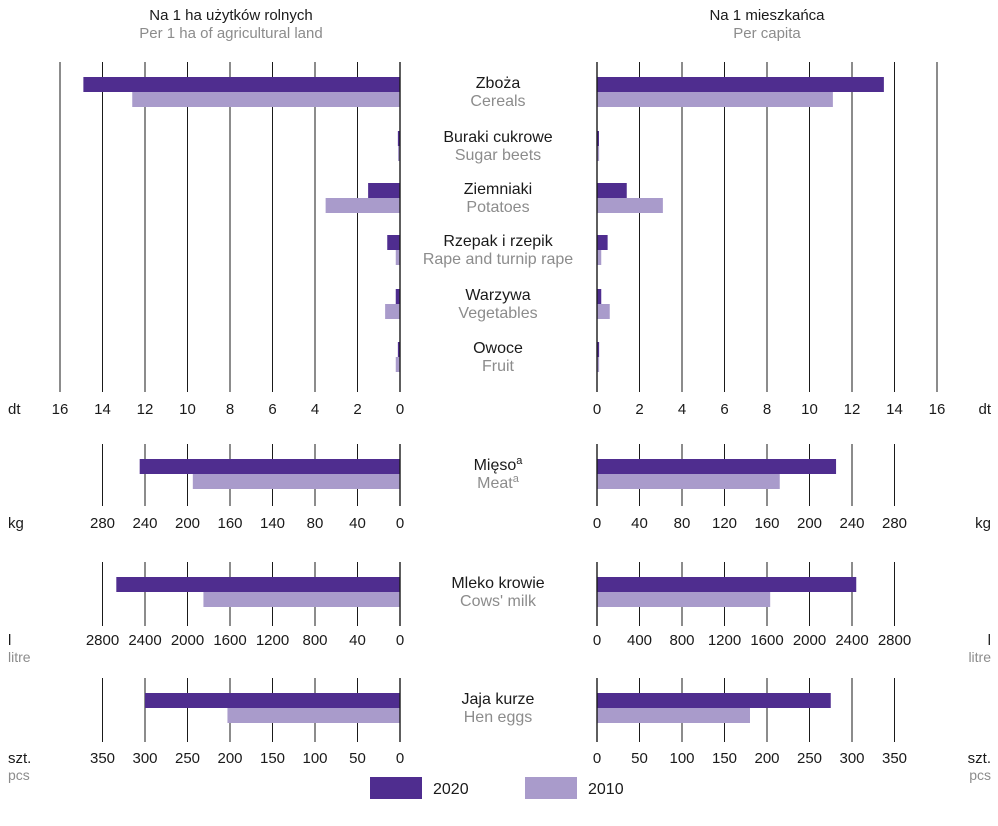  I want to click on category-label-en: Cows' milk, so click(498, 601).